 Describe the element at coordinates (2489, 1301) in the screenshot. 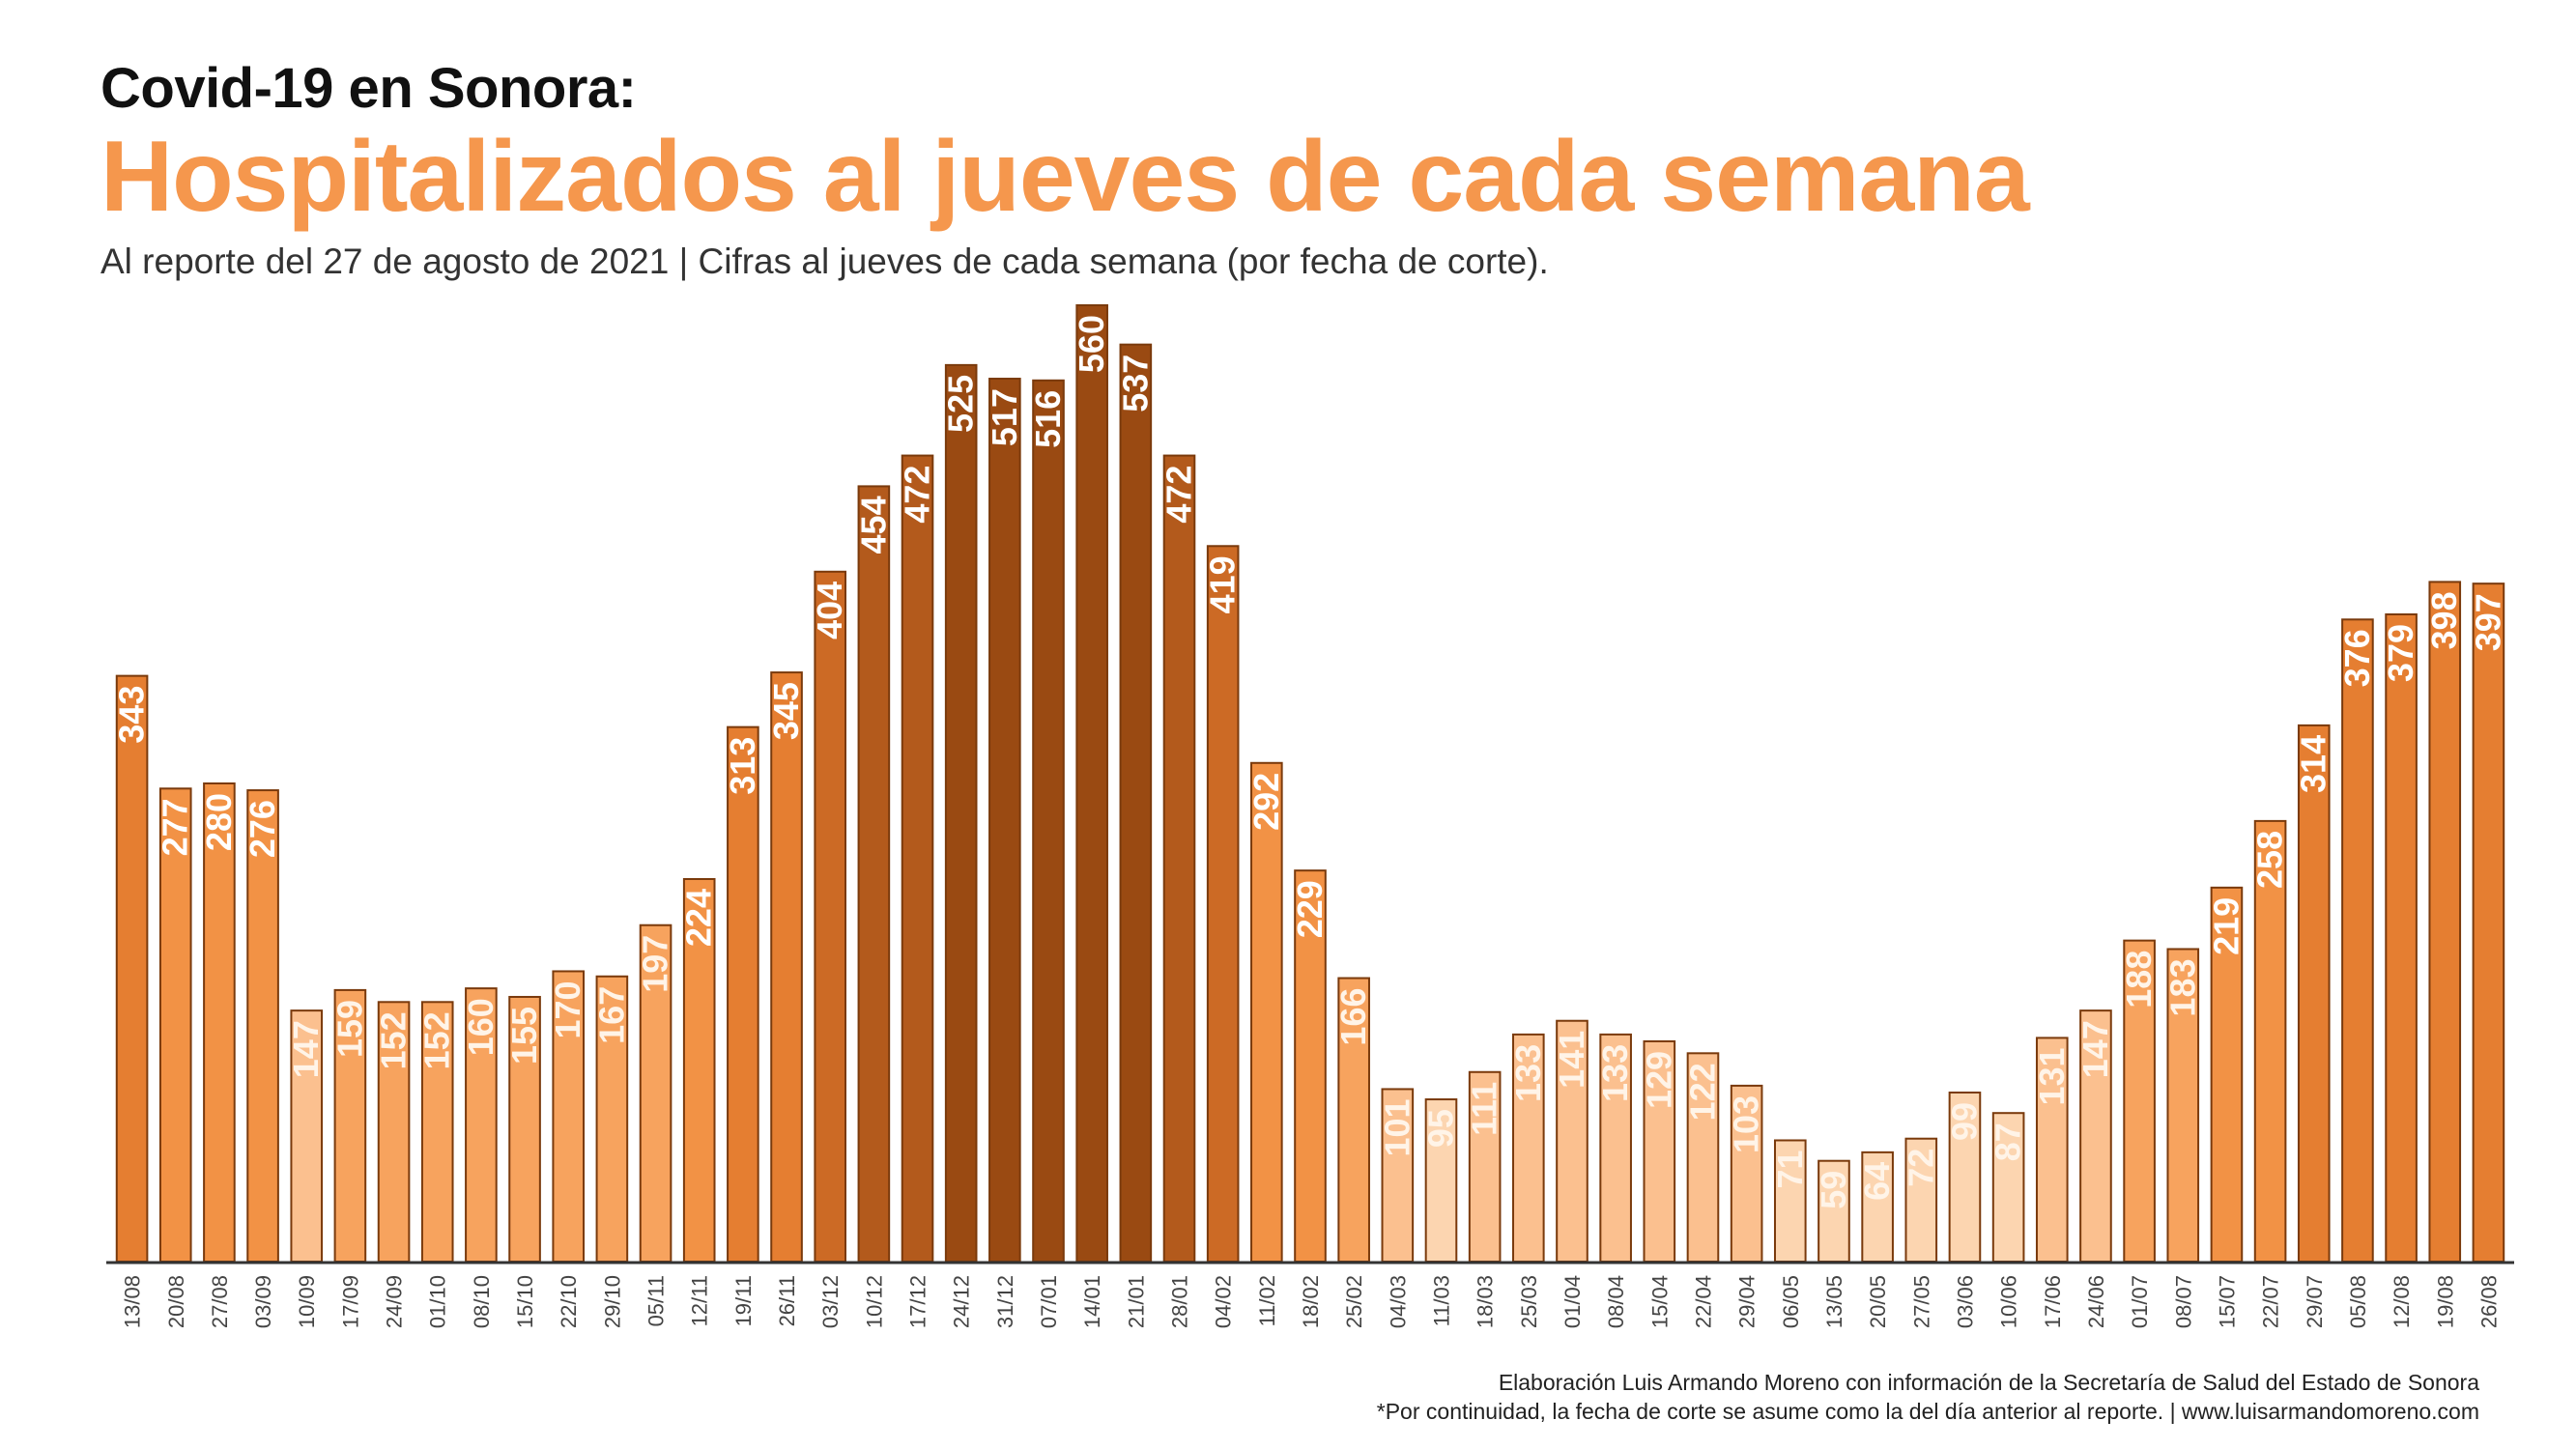

I see `x-tick-label: 26/08` at that location.